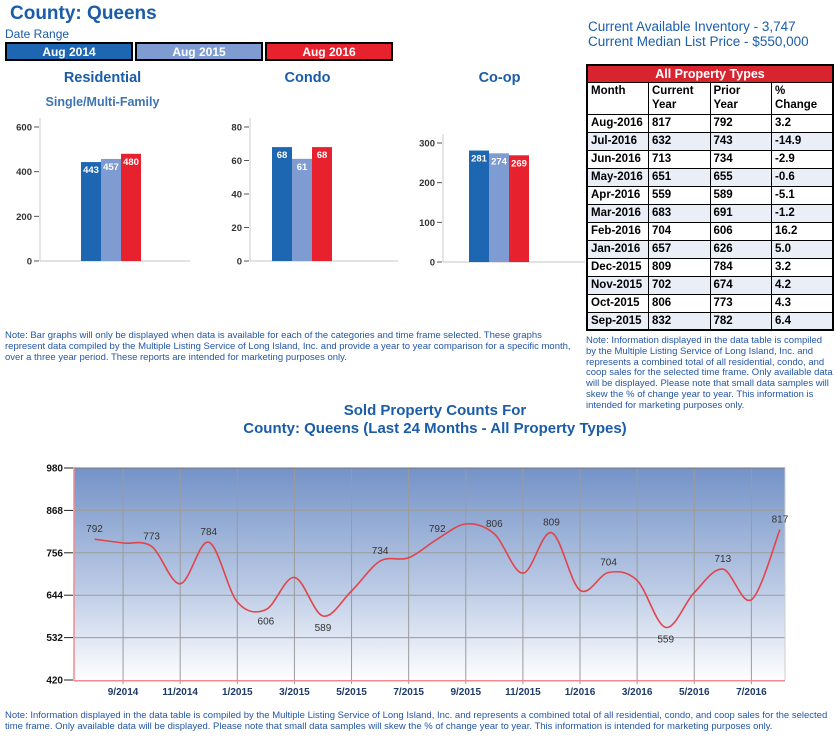 The height and width of the screenshot is (741, 835). I want to click on point-label: 704, so click(608, 562).